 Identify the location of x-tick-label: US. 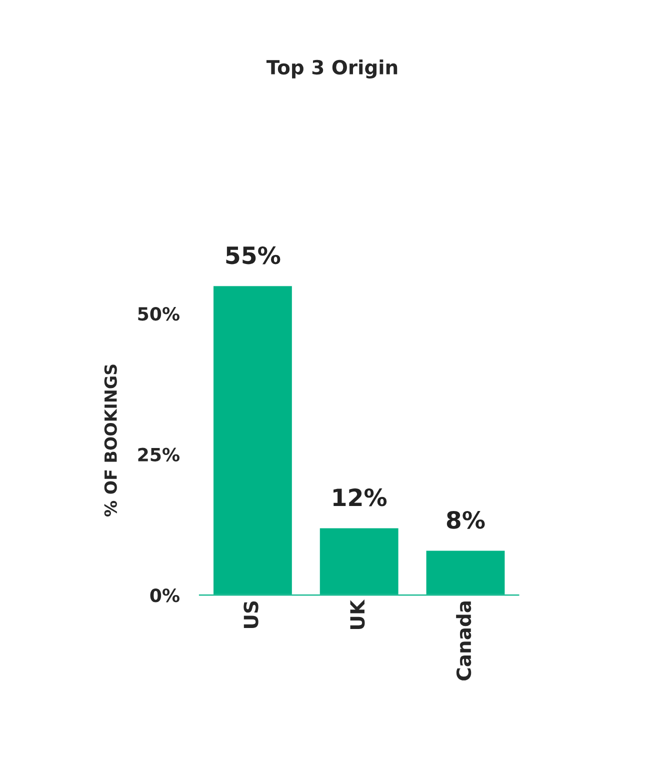
(251, 614).